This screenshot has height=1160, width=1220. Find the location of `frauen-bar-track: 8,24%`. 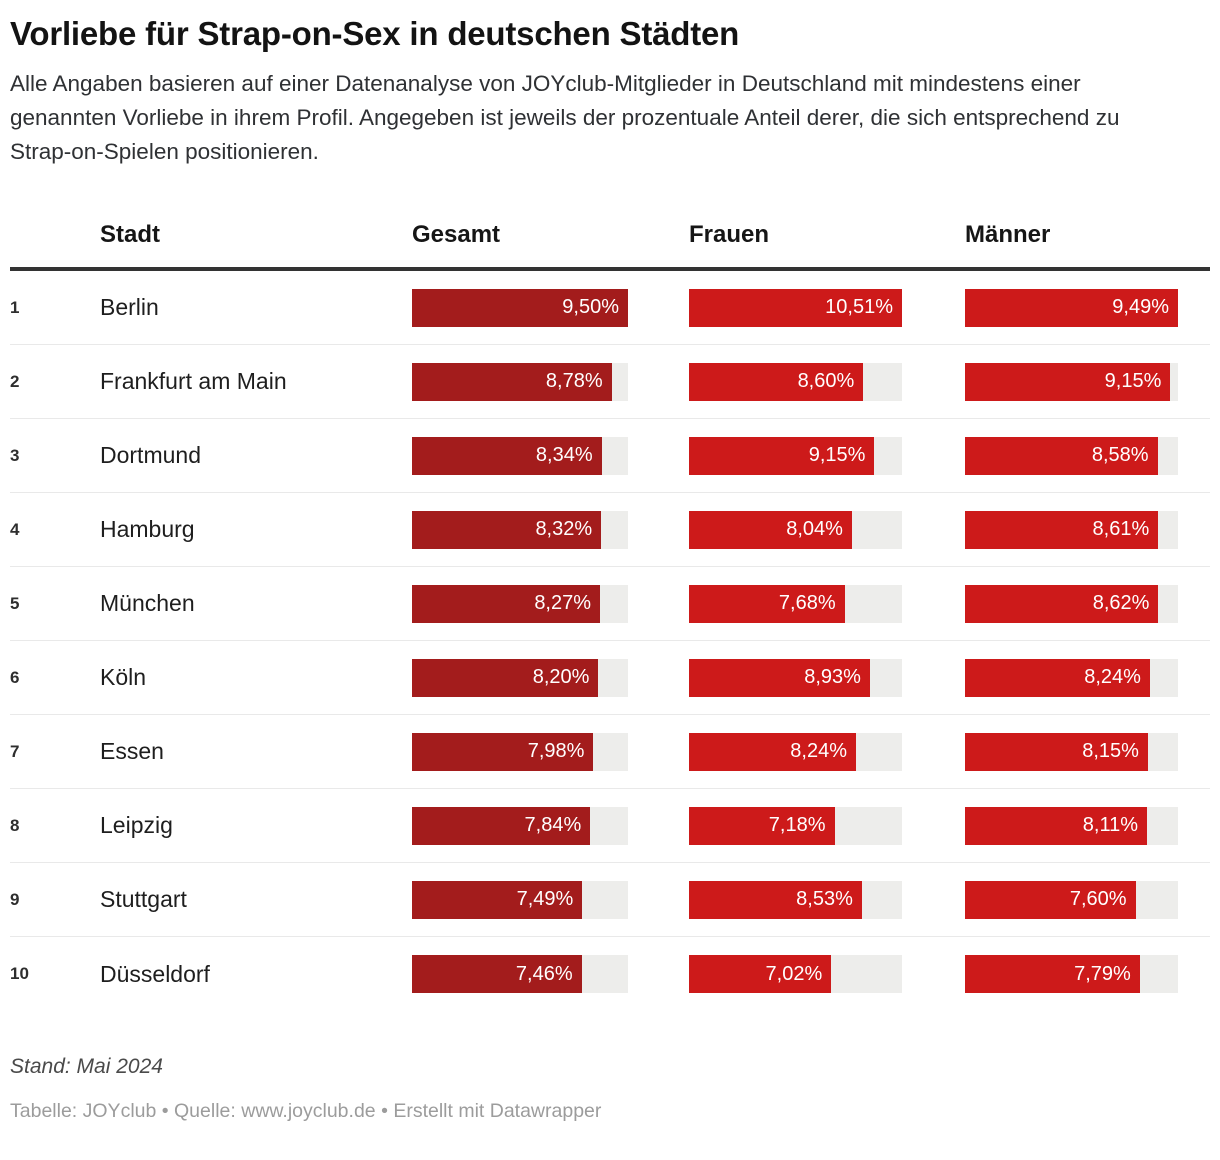

frauen-bar-track: 8,24% is located at coordinates (795, 751).